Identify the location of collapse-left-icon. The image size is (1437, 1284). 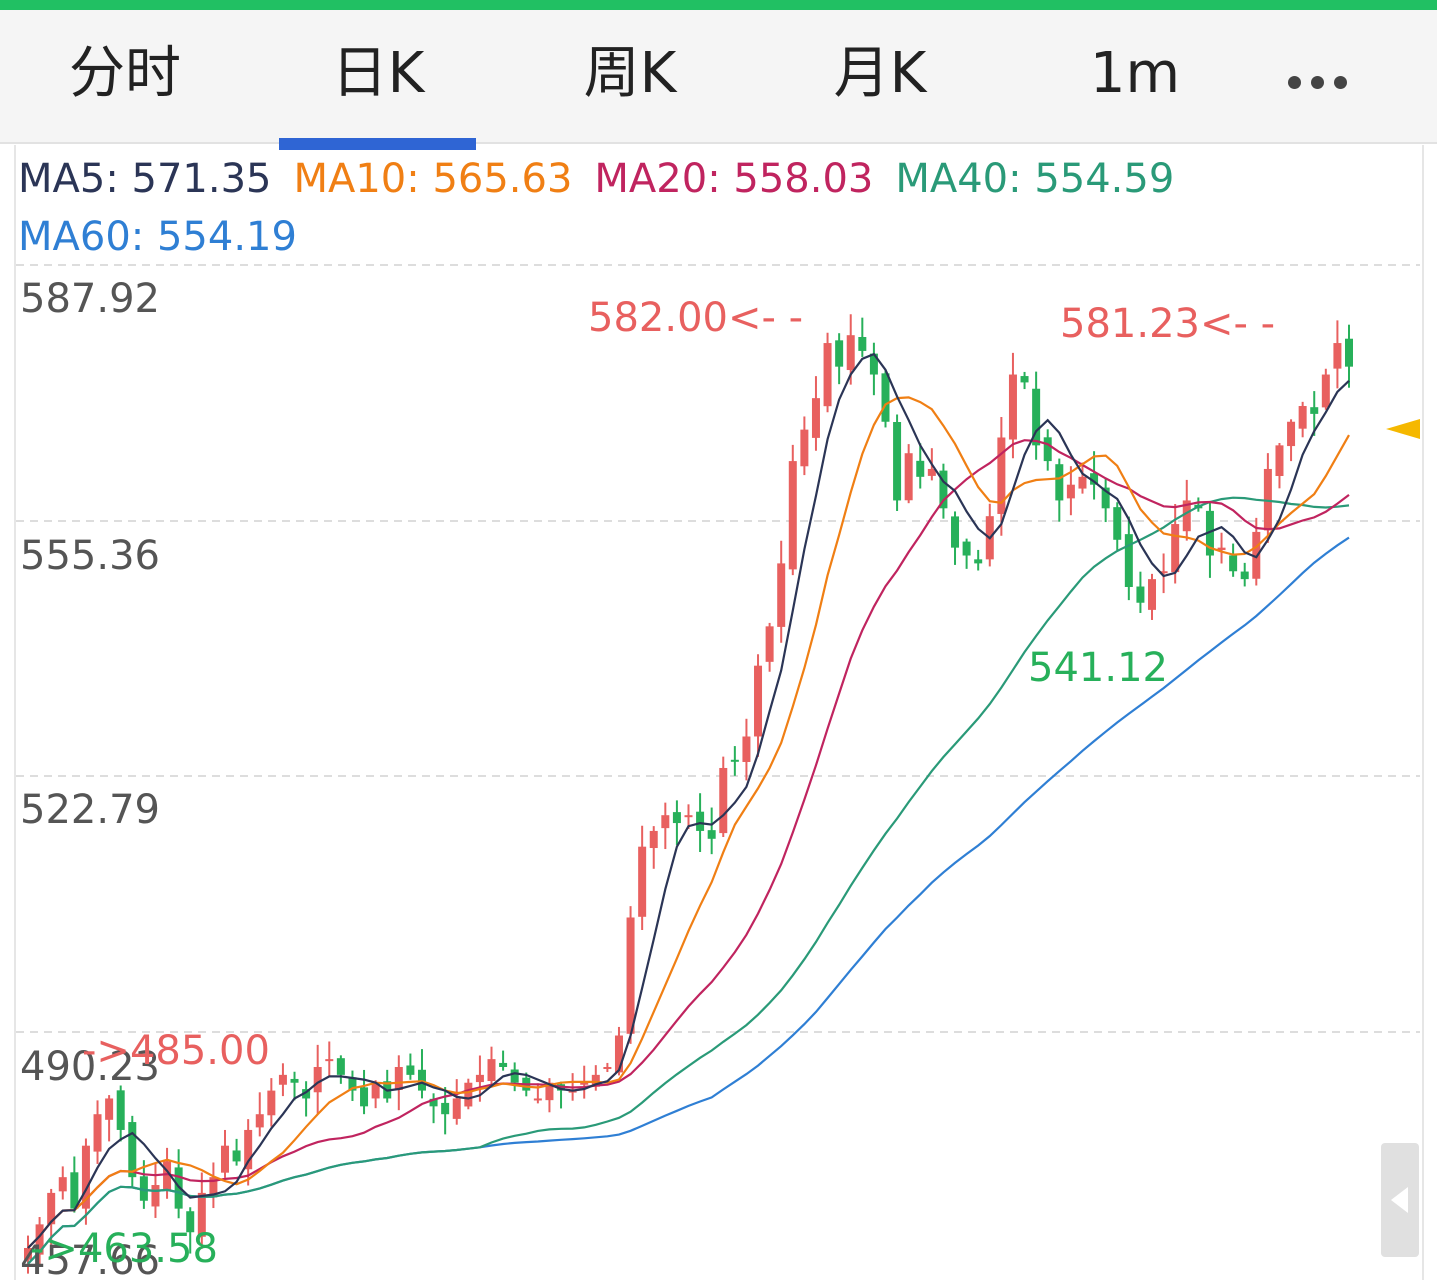
(1400, 1200).